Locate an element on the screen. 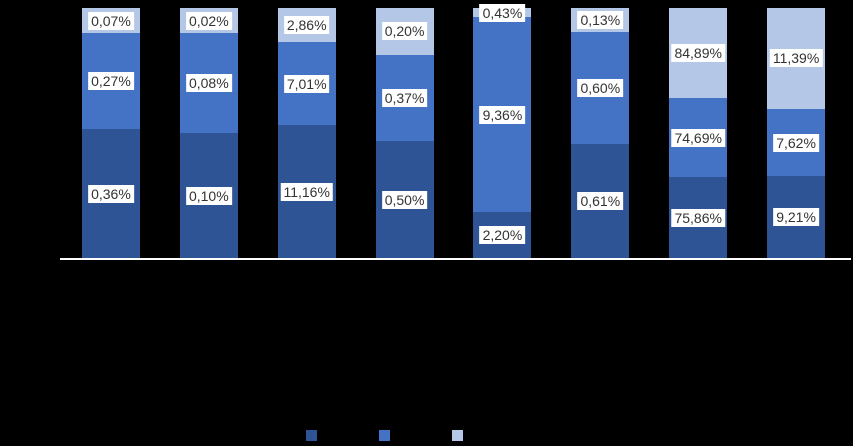 The height and width of the screenshot is (446, 853). data-label: 9,36% is located at coordinates (502, 114).